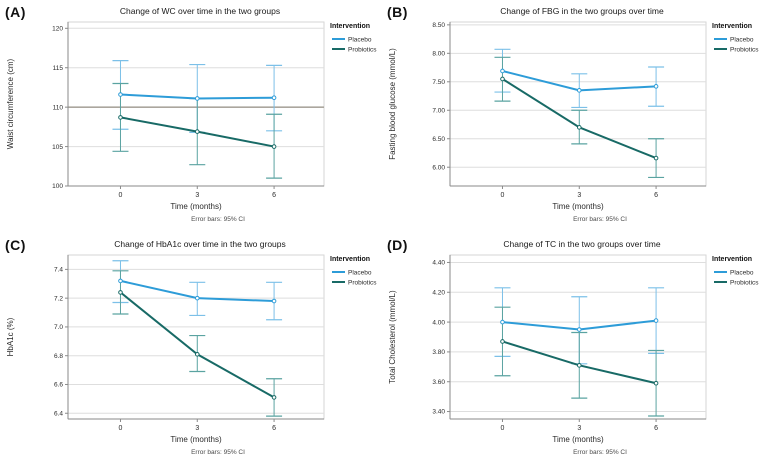 The height and width of the screenshot is (467, 763). Describe the element at coordinates (58, 385) in the screenshot. I see `y-tick-label: 6.6` at that location.